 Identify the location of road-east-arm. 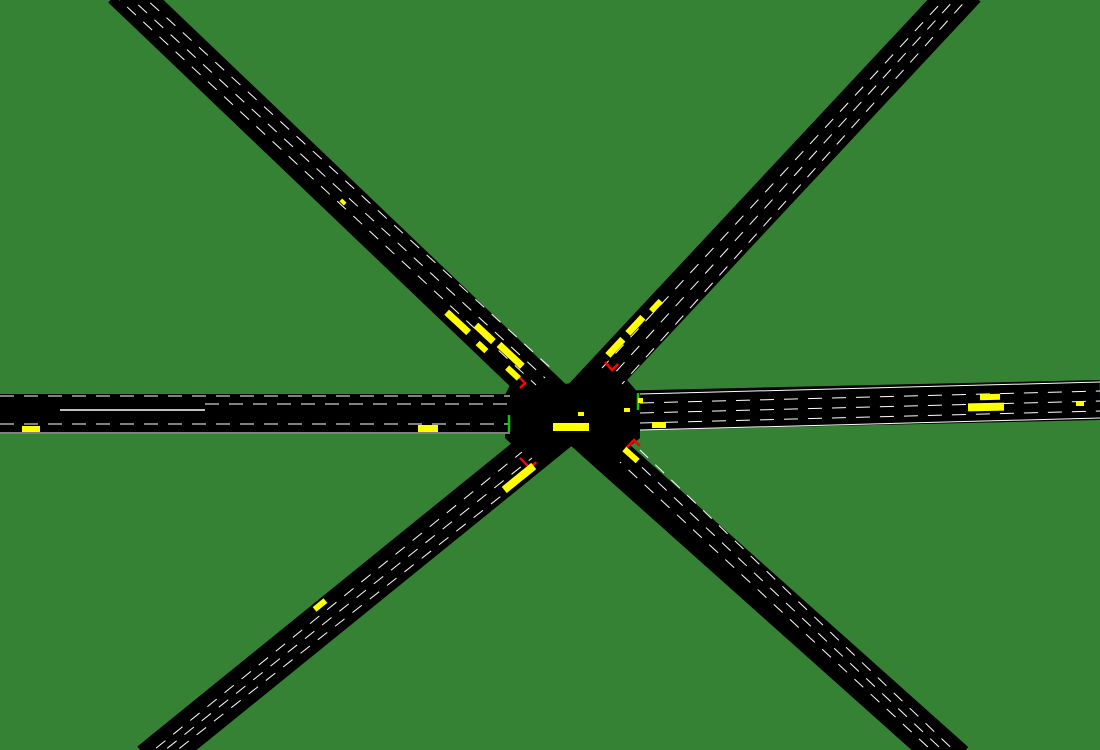
(829, 406).